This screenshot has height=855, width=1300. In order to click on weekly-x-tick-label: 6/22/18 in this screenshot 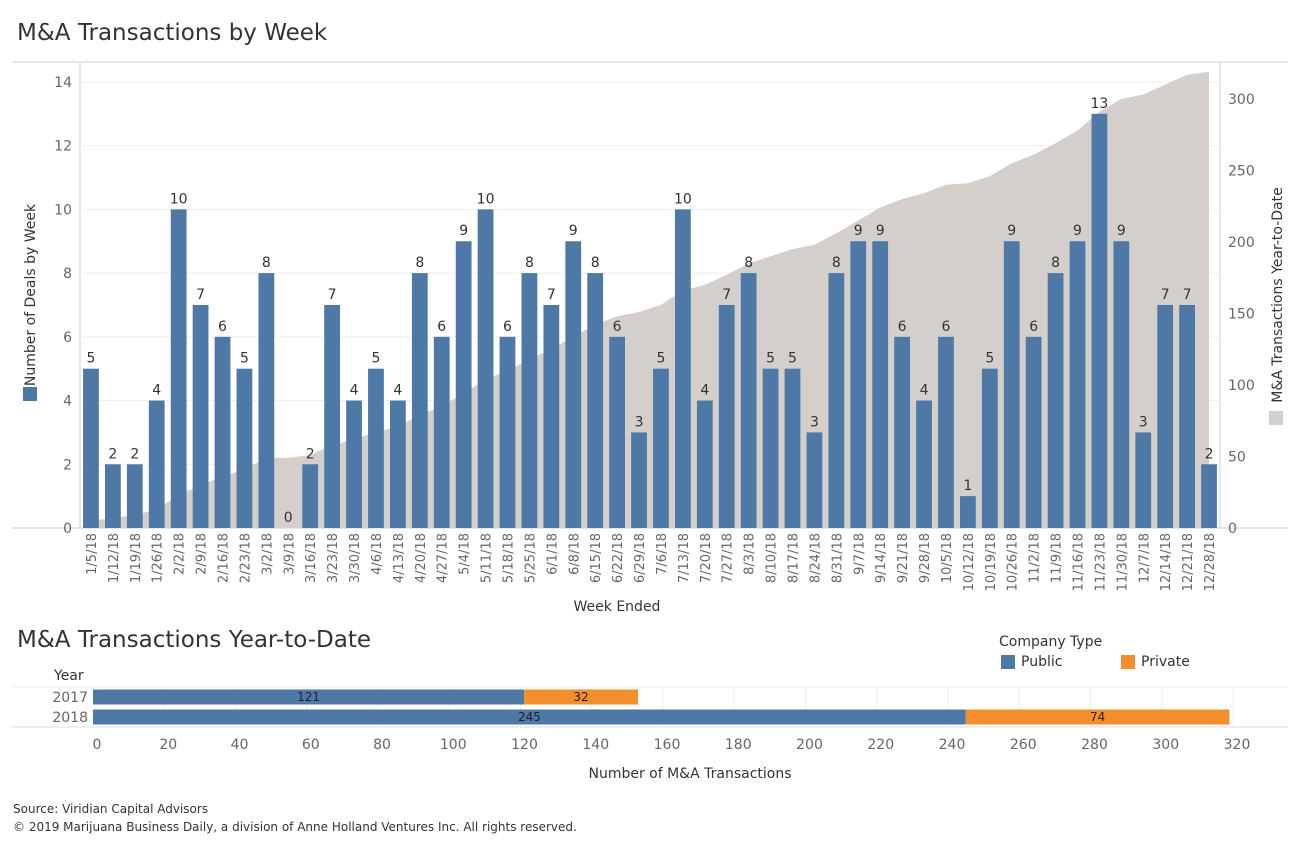, I will do `click(618, 558)`.